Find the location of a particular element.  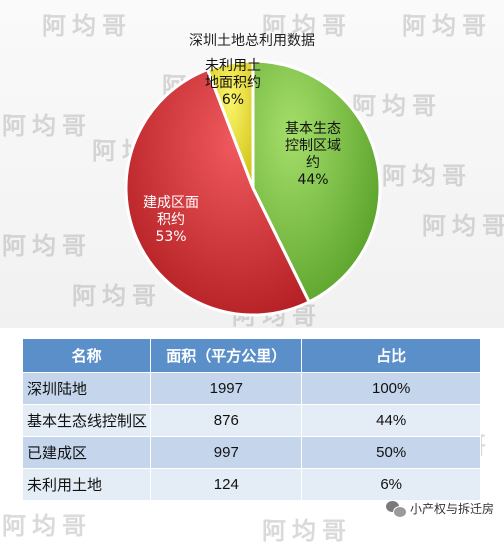

slice-percent-label: 44% is located at coordinates (312, 180).